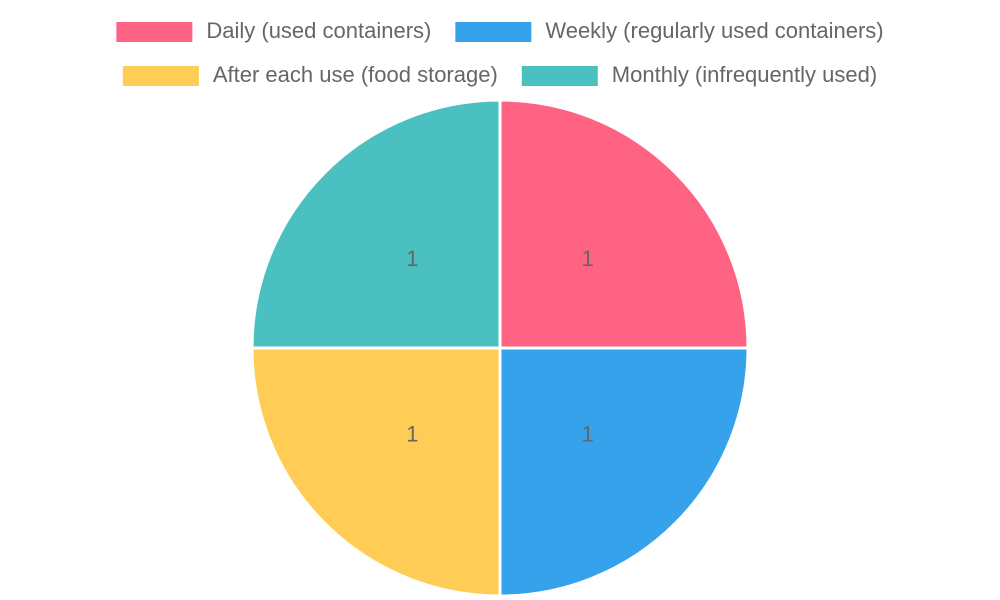  I want to click on legend-label: Daily (used containers), so click(318, 30).